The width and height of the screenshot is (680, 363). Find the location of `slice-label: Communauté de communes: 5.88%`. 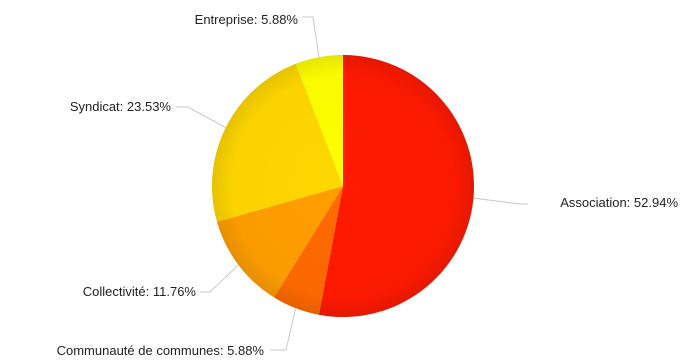

slice-label: Communauté de communes: 5.88% is located at coordinates (161, 350).